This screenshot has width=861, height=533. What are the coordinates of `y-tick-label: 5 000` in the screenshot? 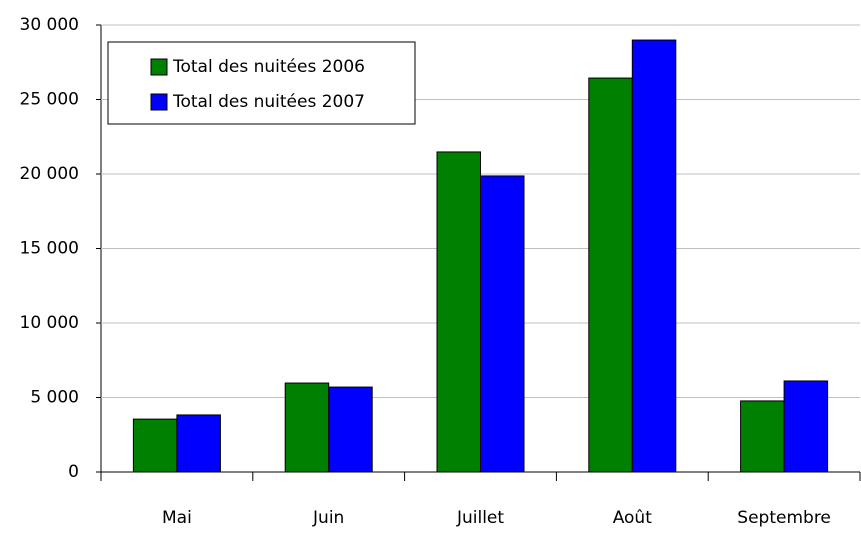 It's located at (54, 398).